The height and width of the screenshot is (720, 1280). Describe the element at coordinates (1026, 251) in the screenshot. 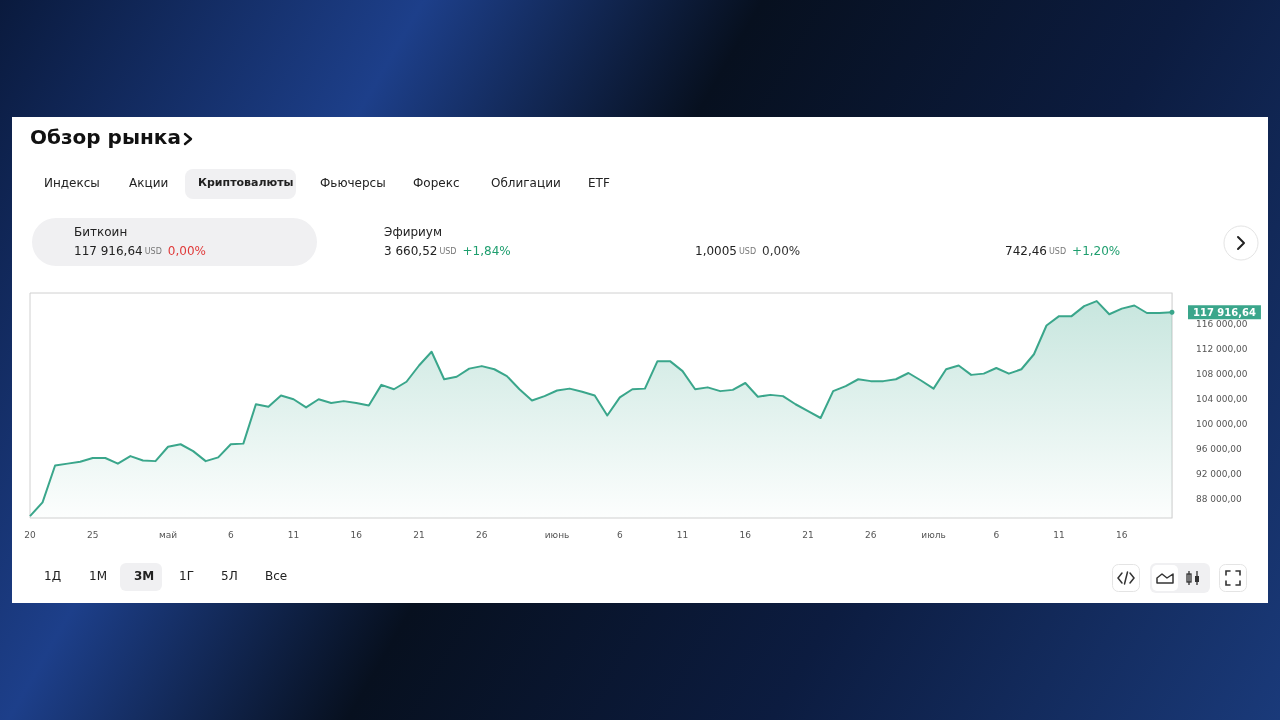

I see `text: 742,46` at that location.